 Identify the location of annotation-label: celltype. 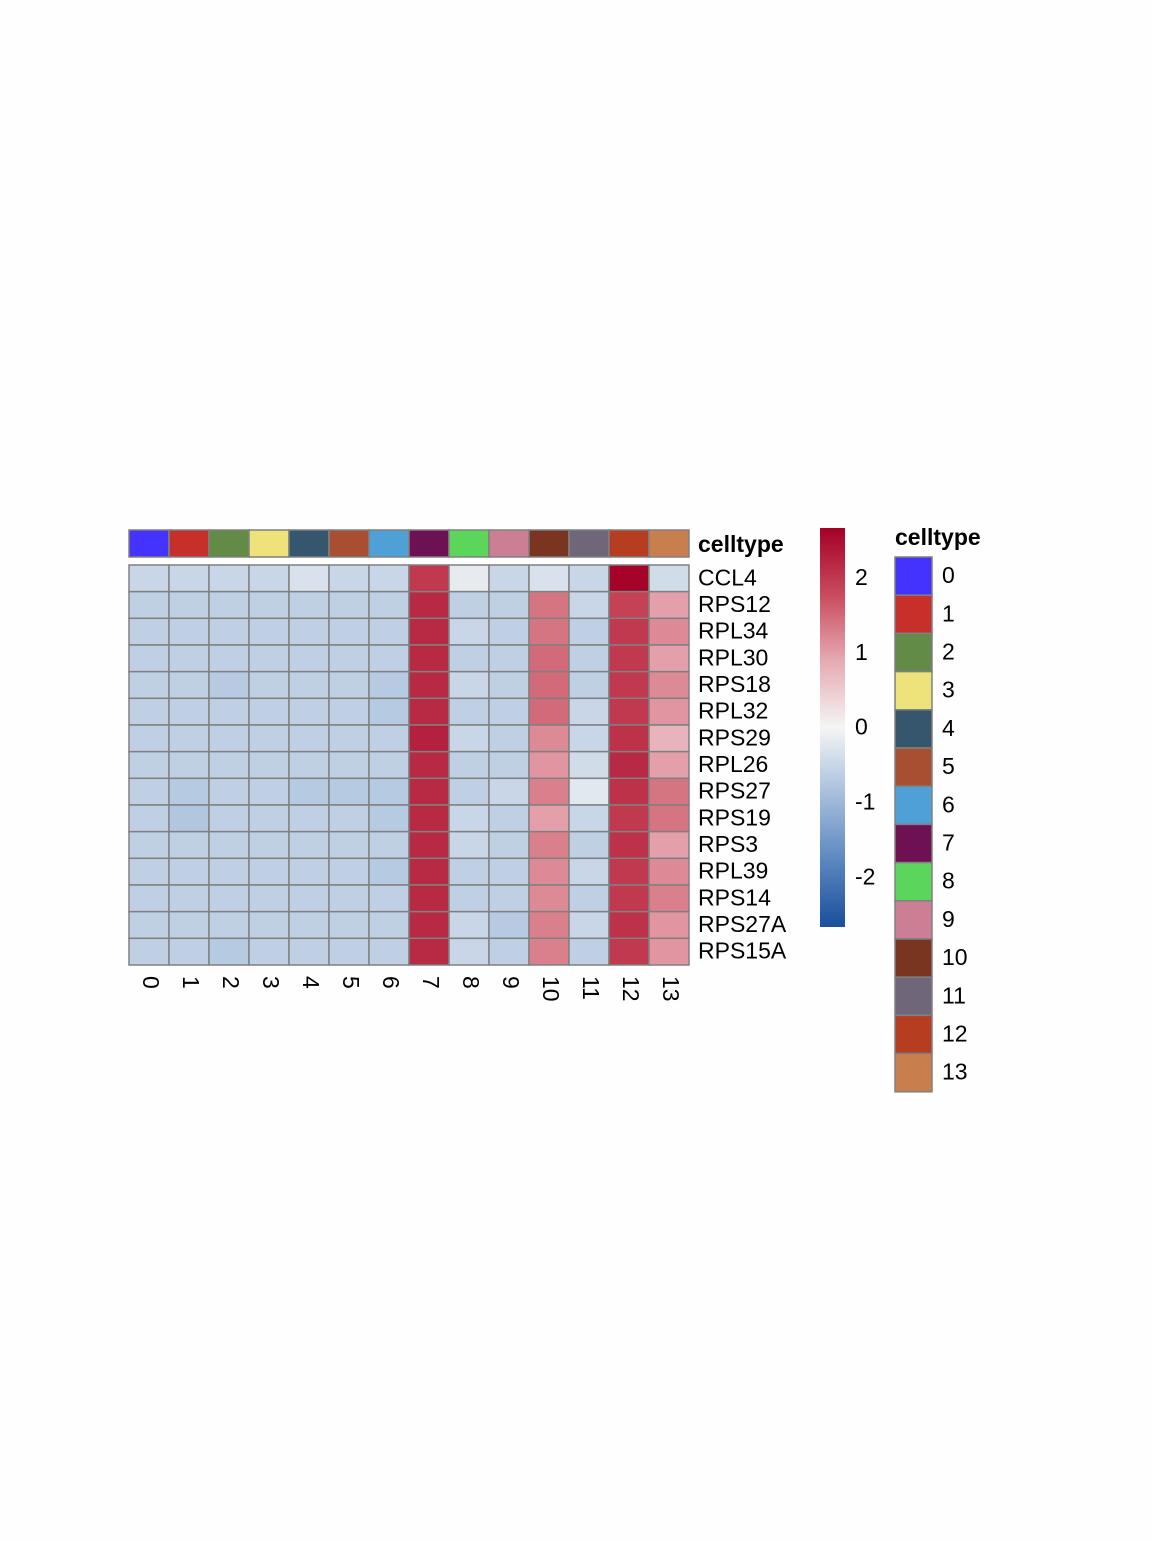
(741, 544).